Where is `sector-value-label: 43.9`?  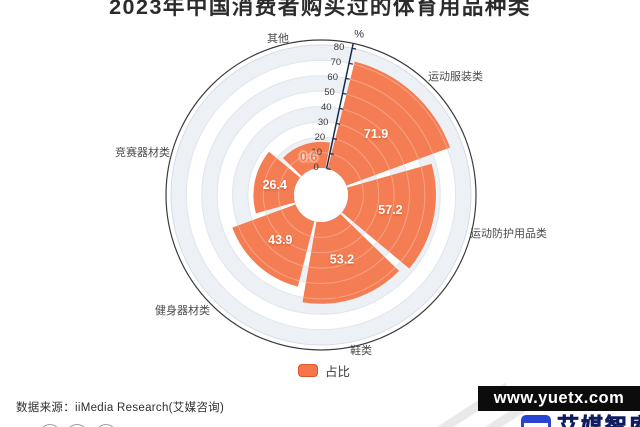 sector-value-label: 43.9 is located at coordinates (280, 240).